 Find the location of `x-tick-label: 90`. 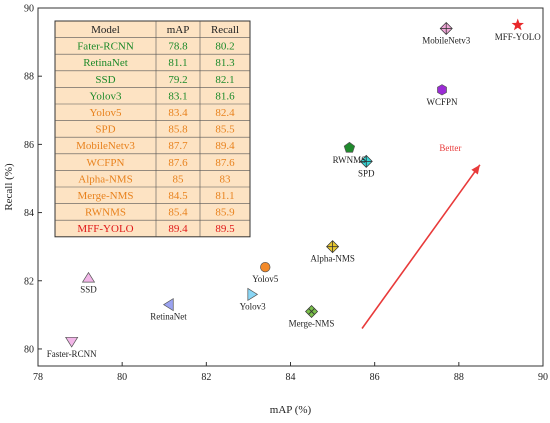

x-tick-label: 90 is located at coordinates (543, 377).